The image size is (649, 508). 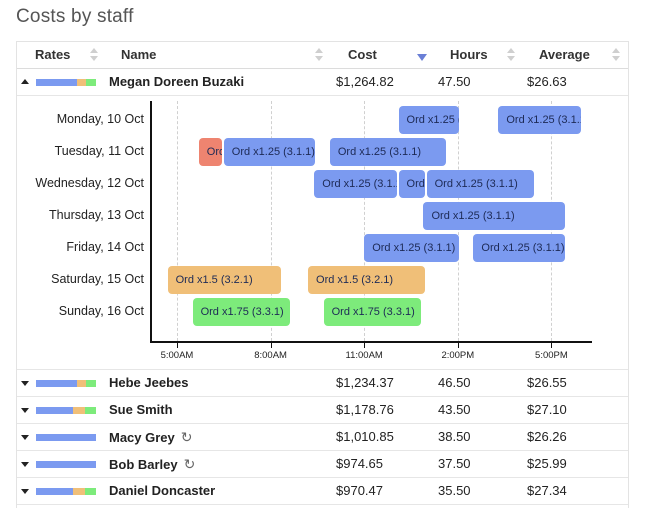 I want to click on timeline-day-label: Sunday, 16 Oct, so click(x=101, y=311).